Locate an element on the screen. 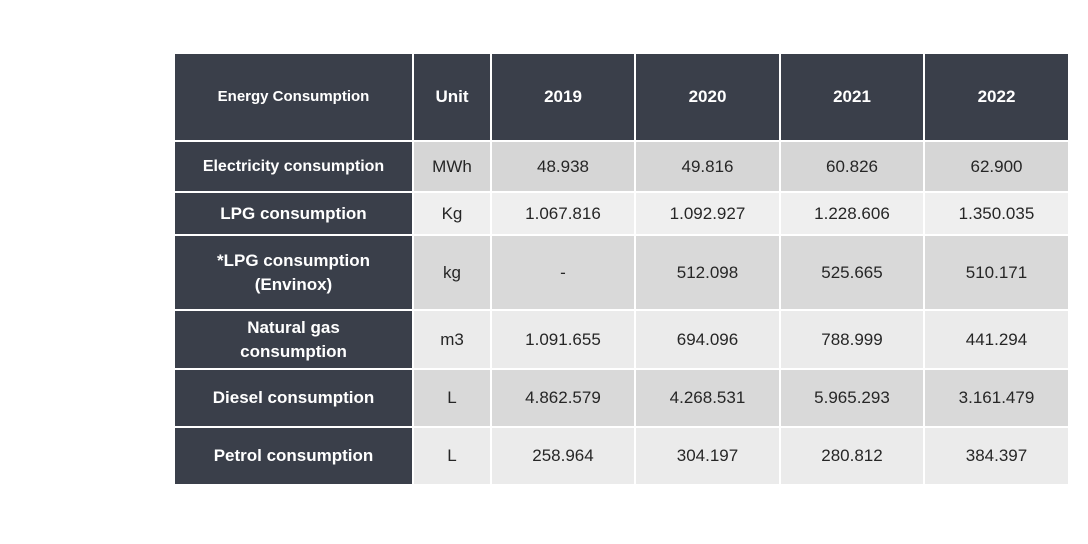 Image resolution: width=1088 pixels, height=544 pixels. header-year-2020: 2020 is located at coordinates (707, 97).